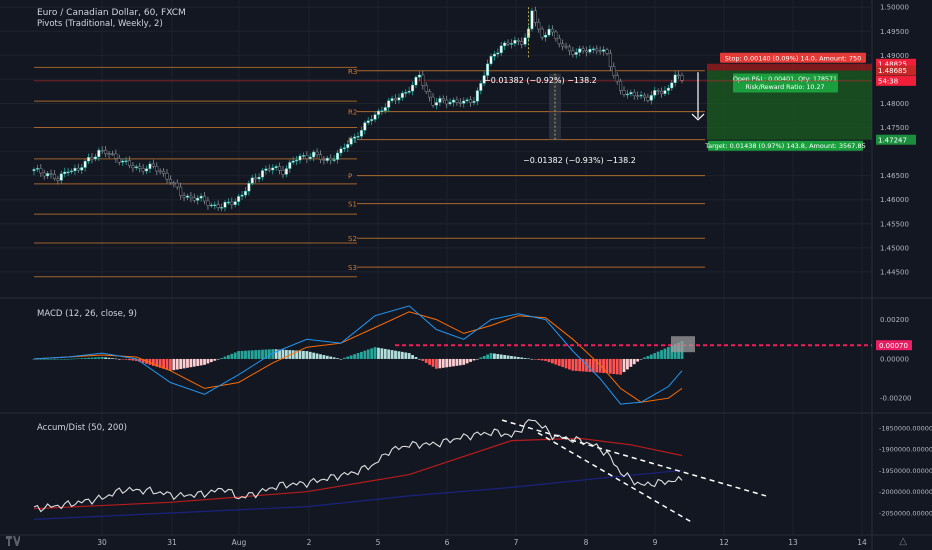  Describe the element at coordinates (100, 24) in the screenshot. I see `pivots-title: Pivots (Traditional, Weekly, 2)` at that location.